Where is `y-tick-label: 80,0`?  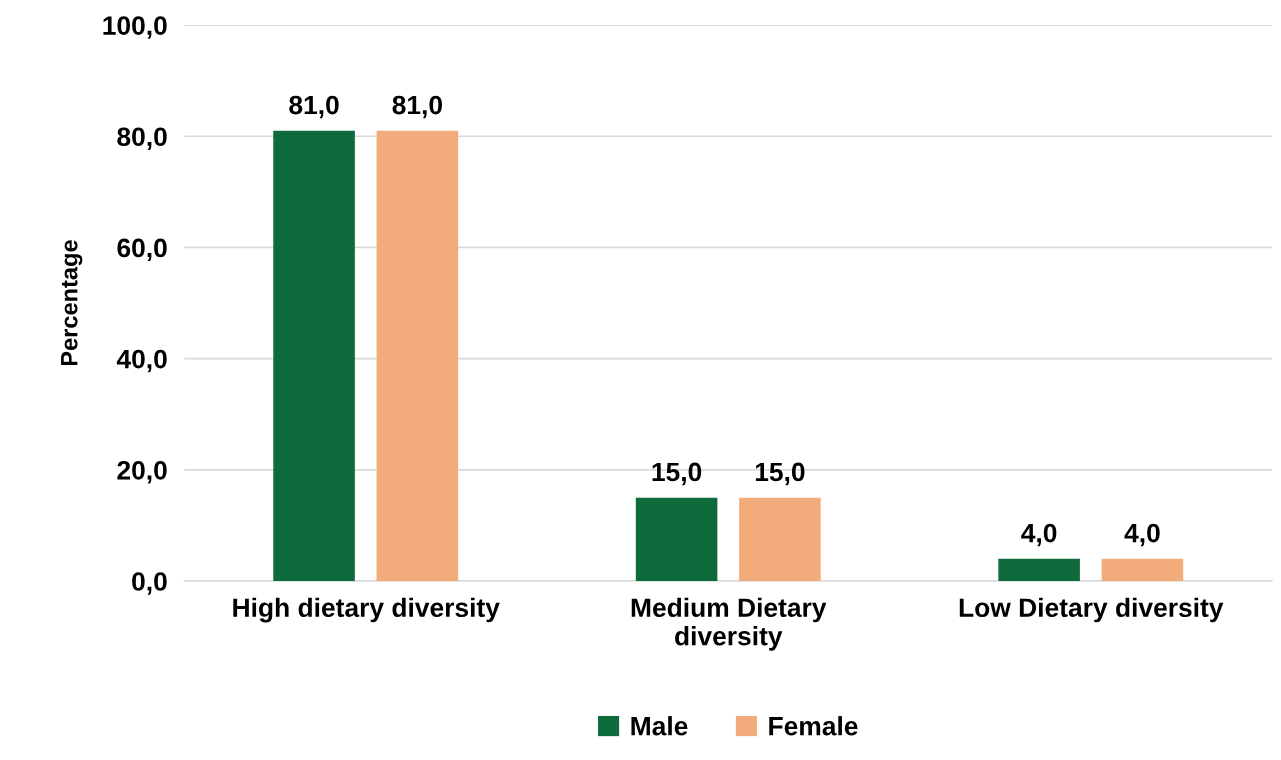
y-tick-label: 80,0 is located at coordinates (142, 138).